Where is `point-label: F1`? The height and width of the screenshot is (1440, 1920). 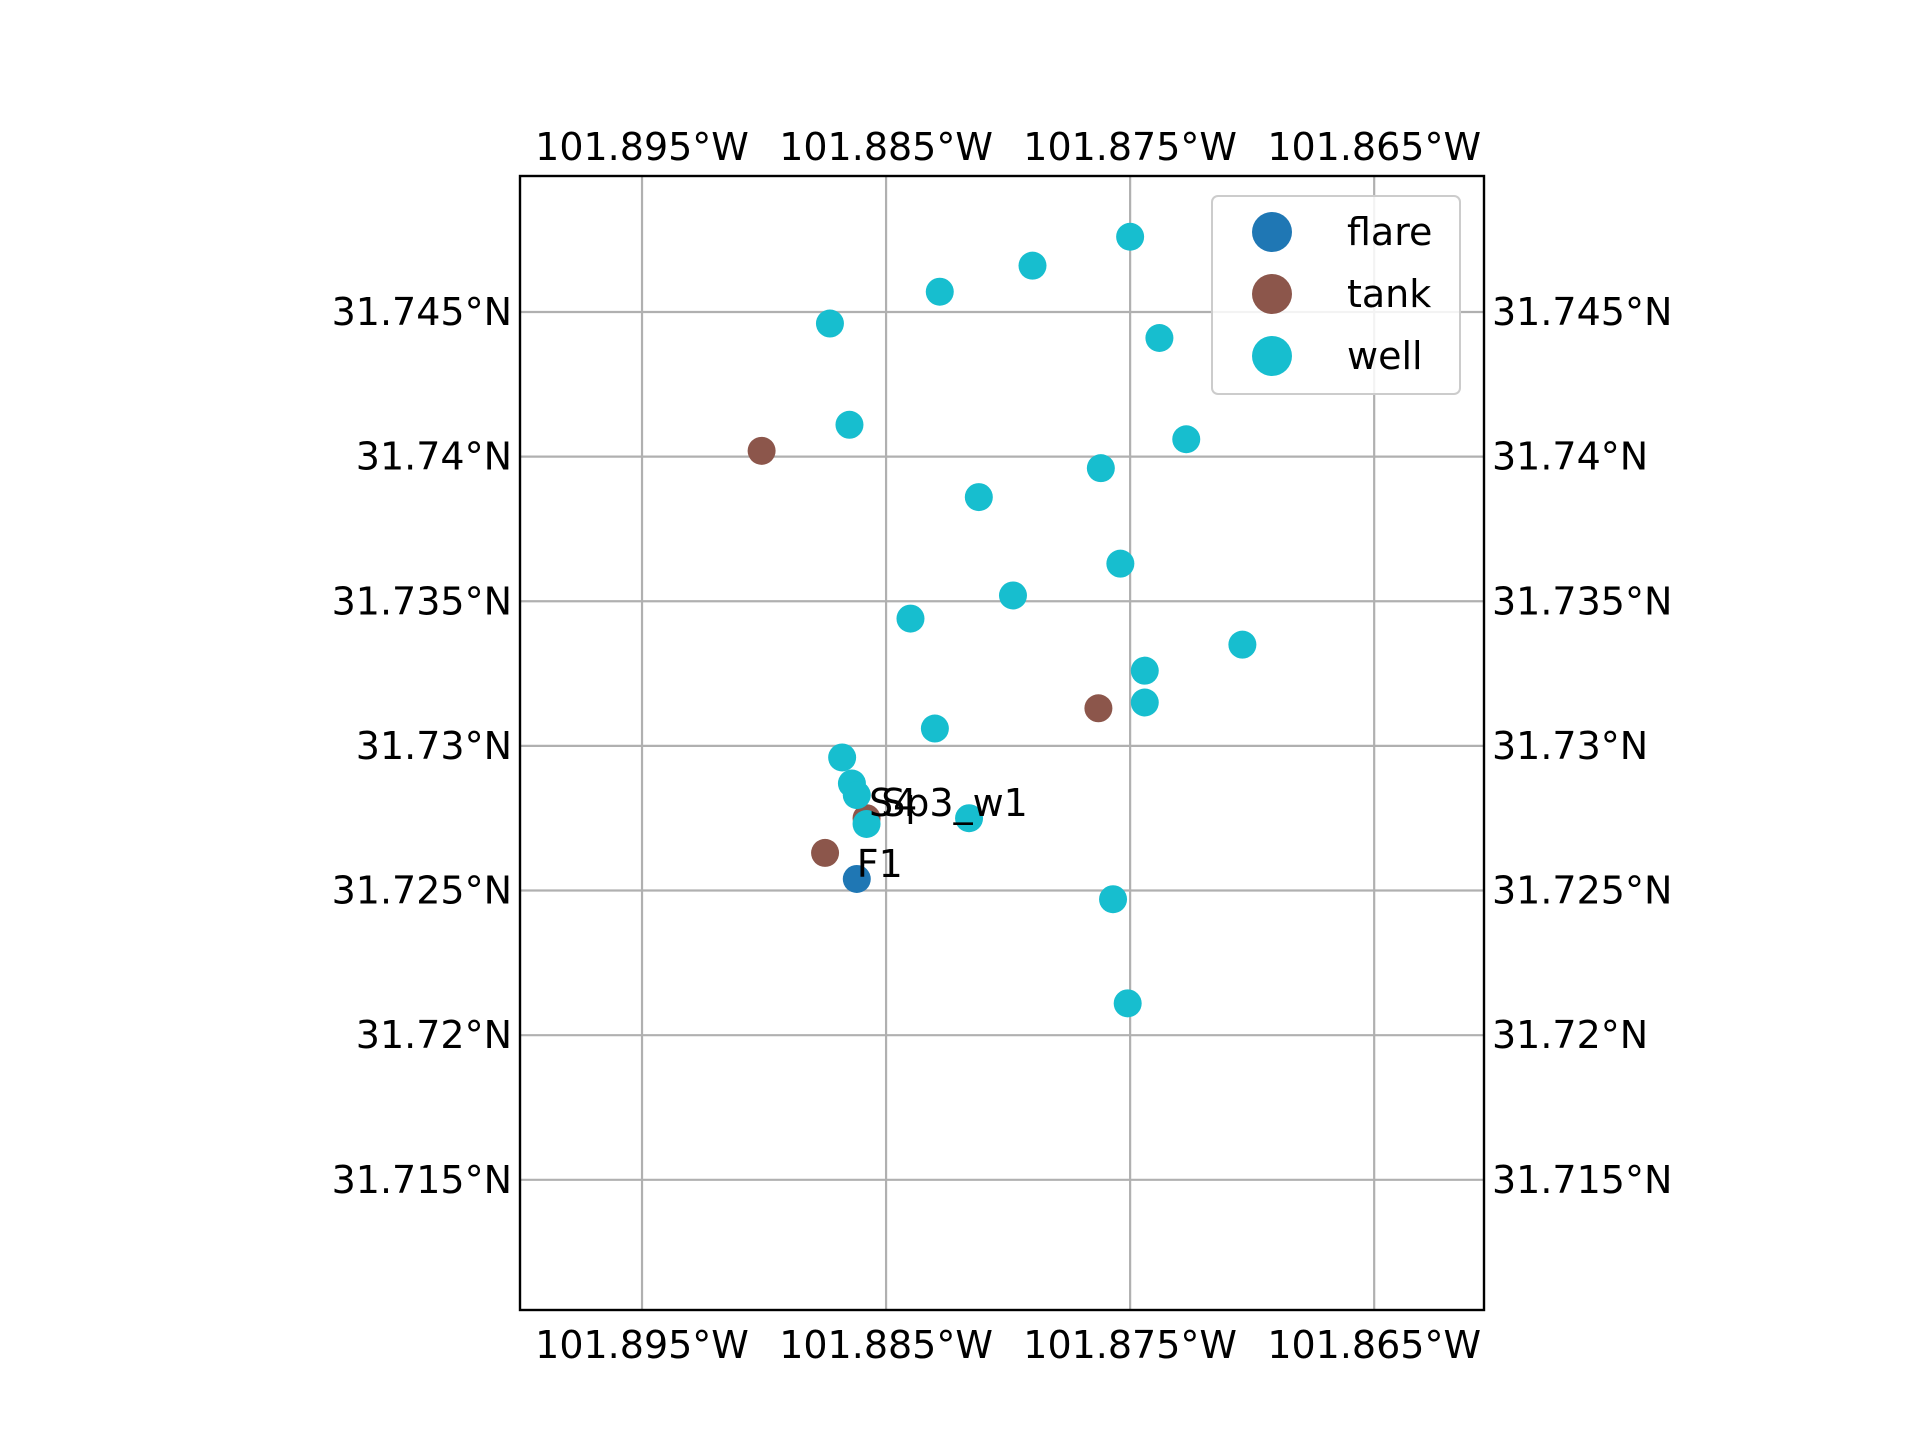
point-label: F1 is located at coordinates (880, 864).